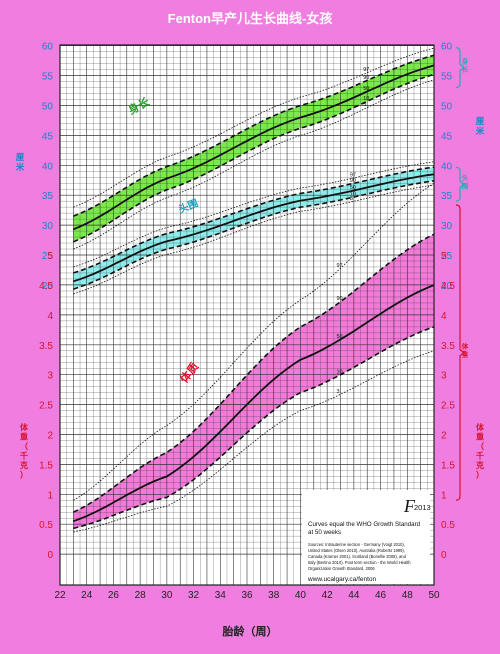  Describe the element at coordinates (46, 286) in the screenshot. I see `kg-tick-left: 4.5` at that location.